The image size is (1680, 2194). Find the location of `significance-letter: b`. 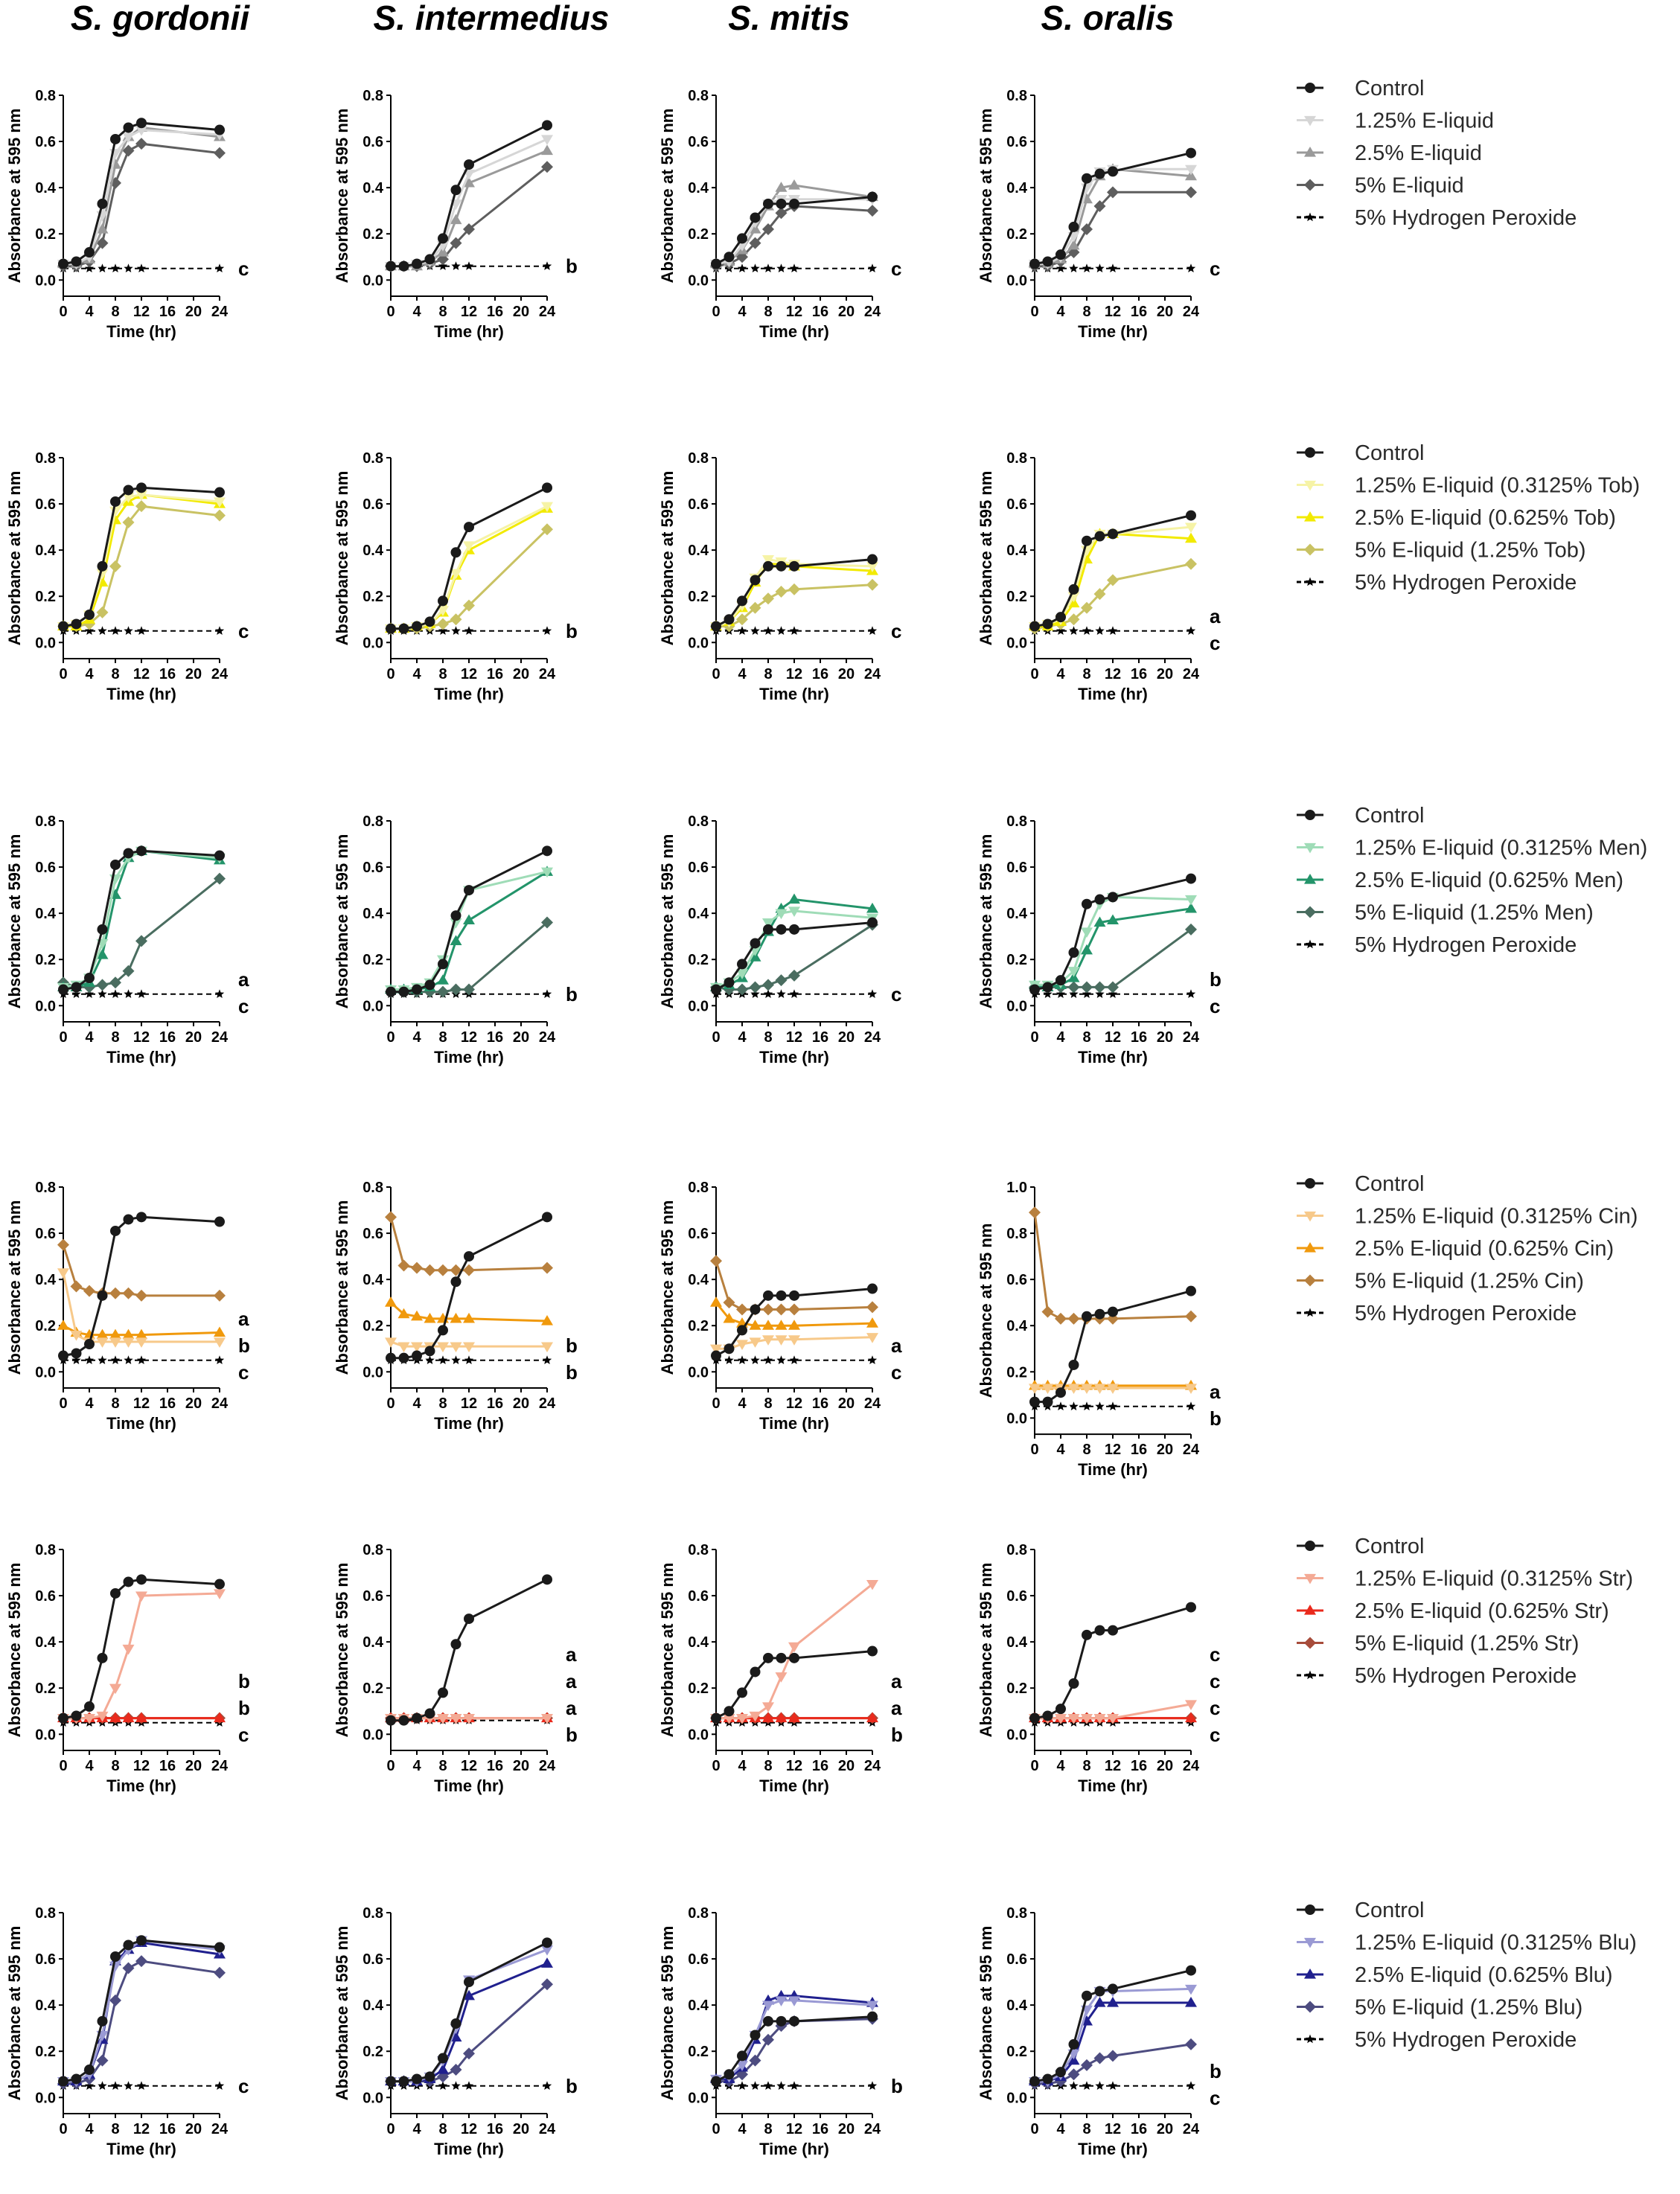

significance-letter: b is located at coordinates (1215, 1418).